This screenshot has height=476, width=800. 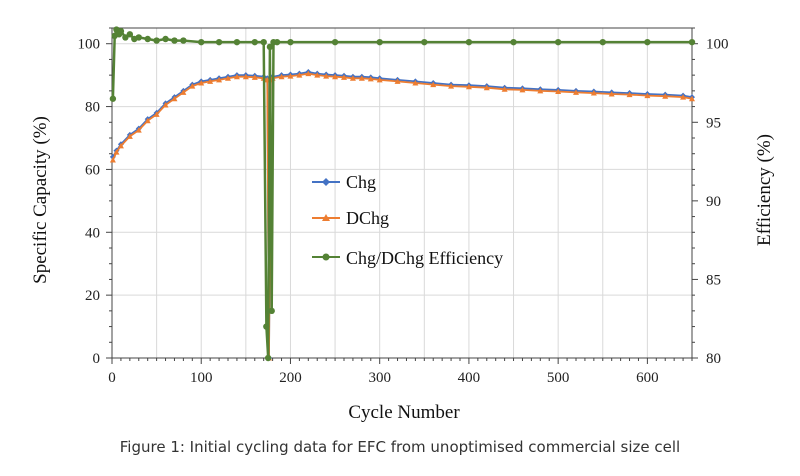 What do you see at coordinates (713, 359) in the screenshot?
I see `y2-tick-label: 80` at bounding box center [713, 359].